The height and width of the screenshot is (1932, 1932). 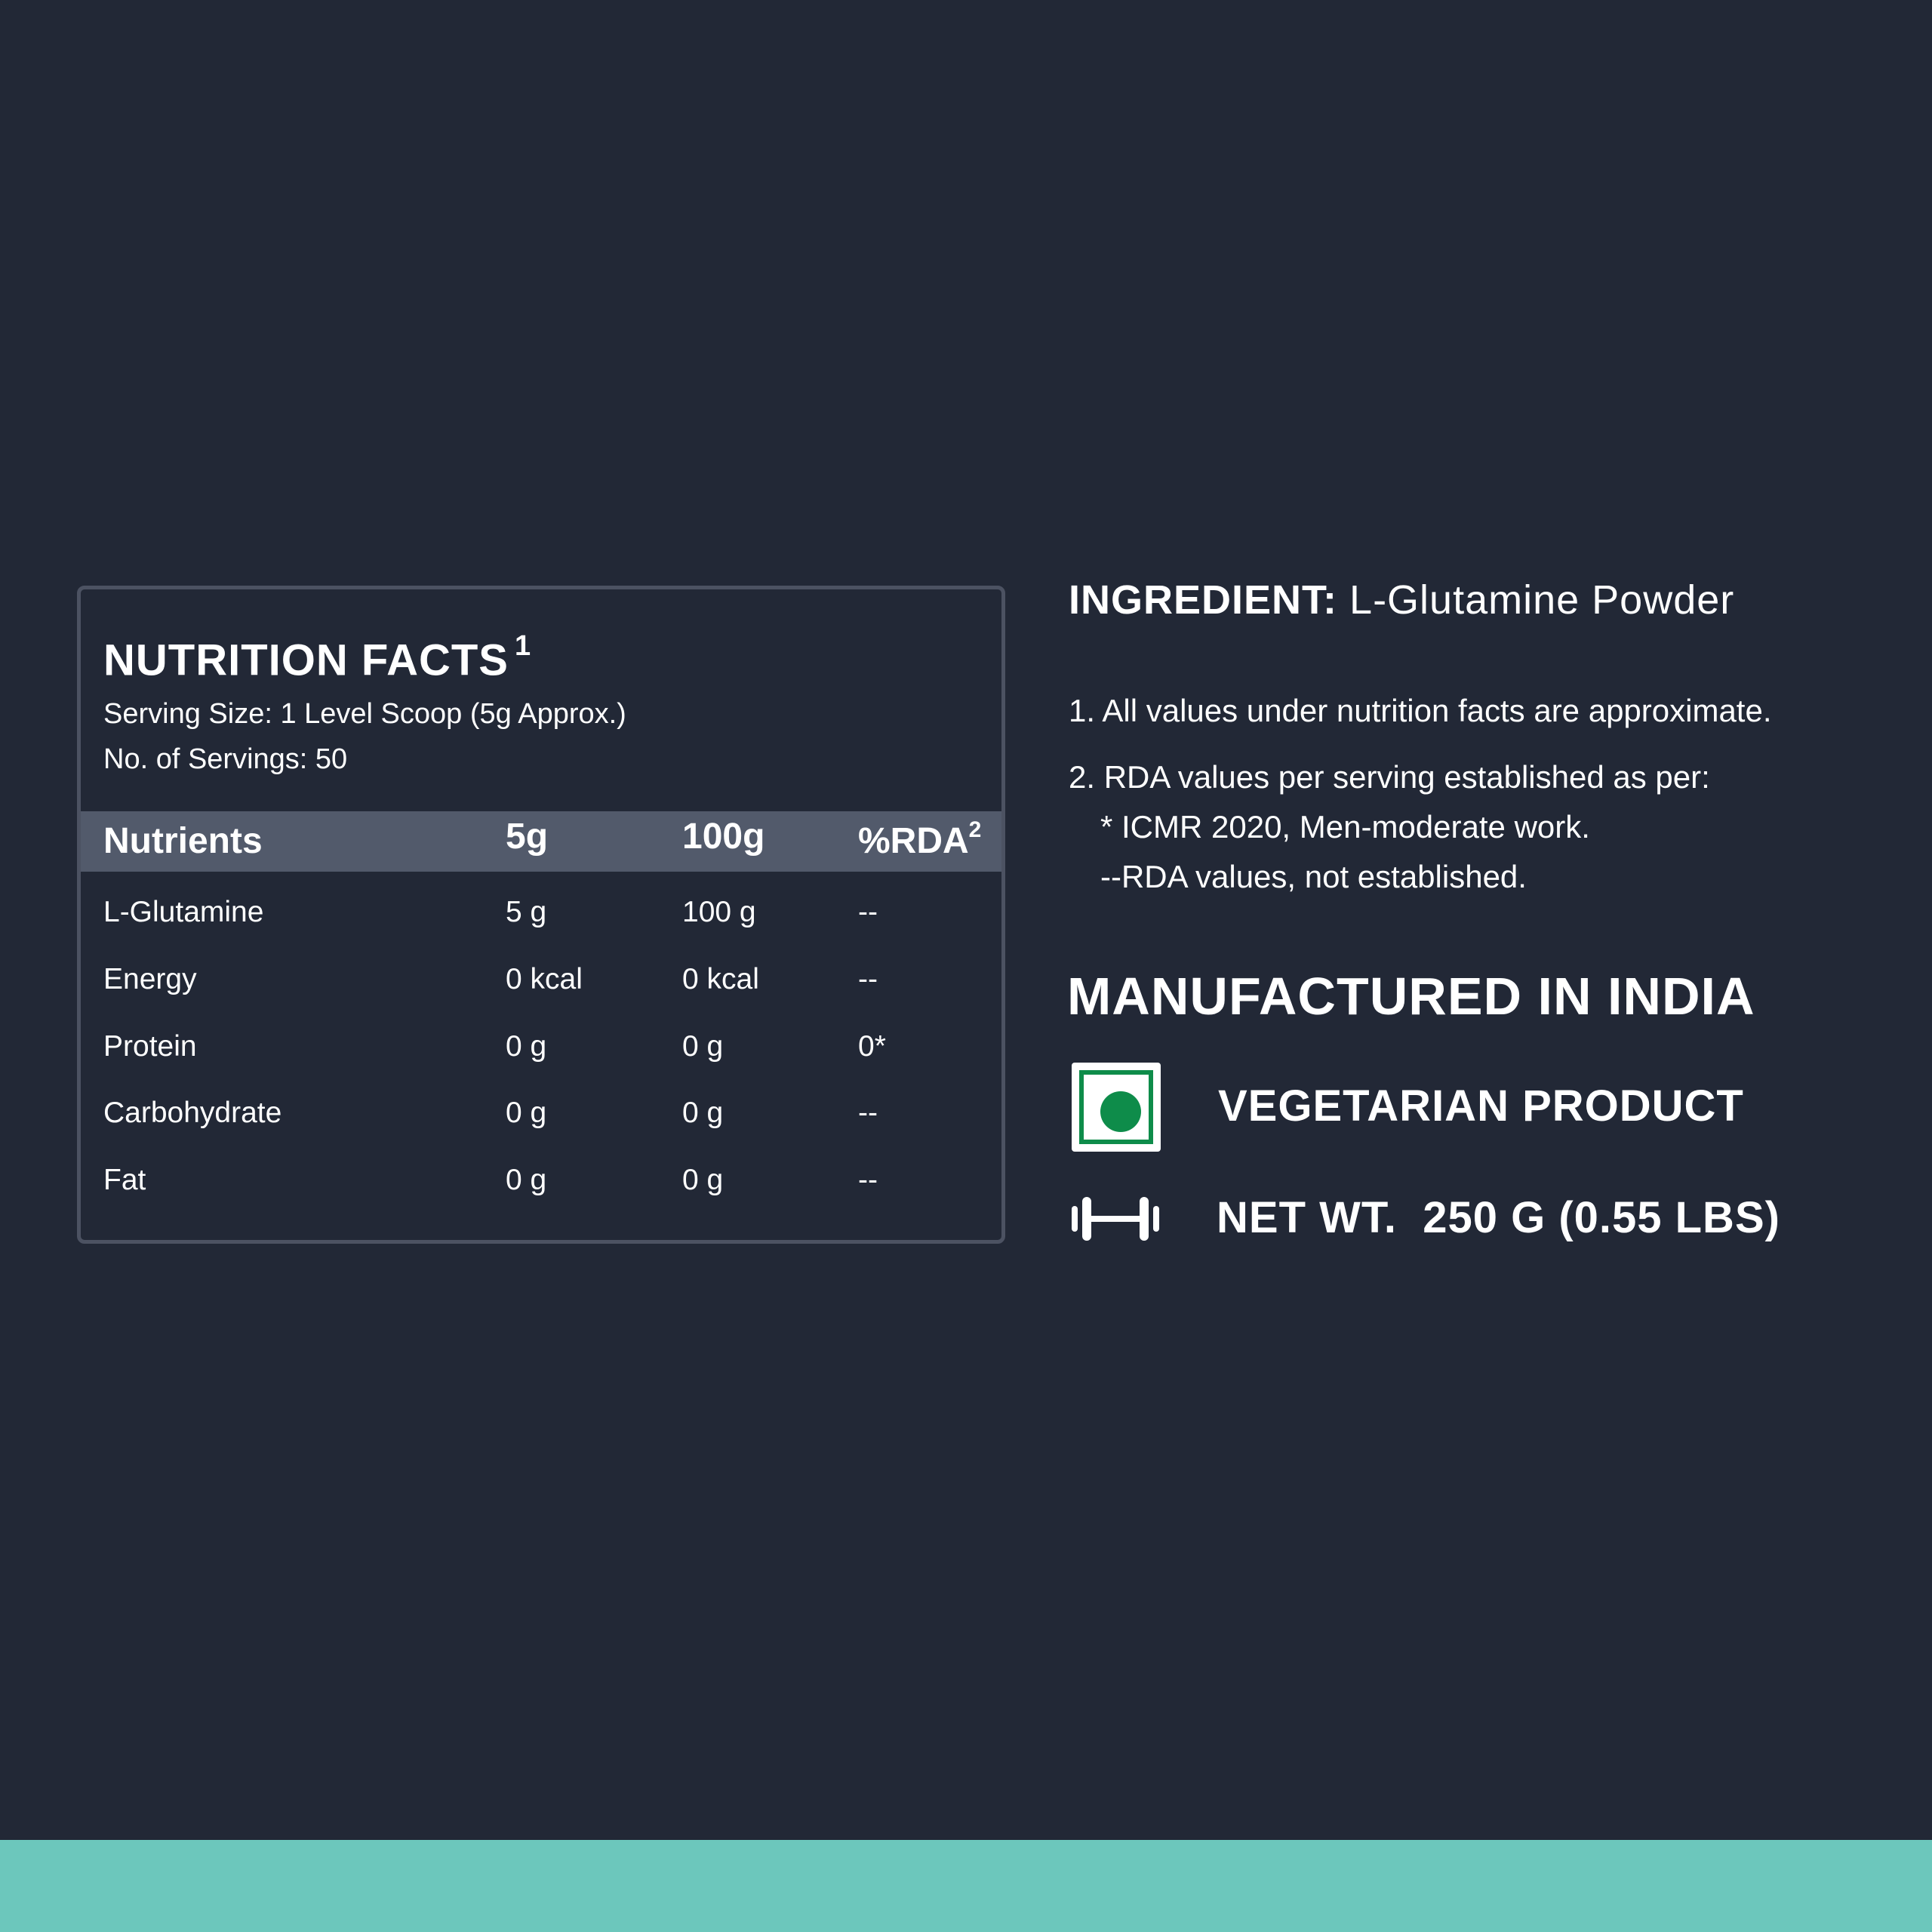 I want to click on servings-count: No. of Servings: 50, so click(x=225, y=759).